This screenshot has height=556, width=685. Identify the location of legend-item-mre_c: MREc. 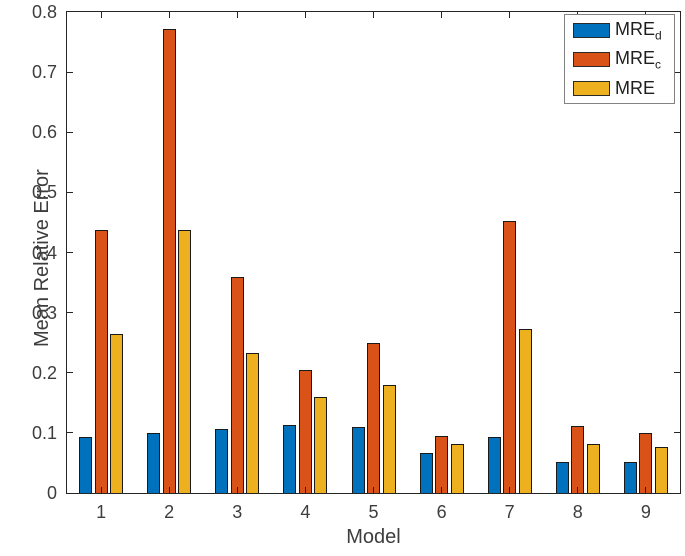
(619, 59).